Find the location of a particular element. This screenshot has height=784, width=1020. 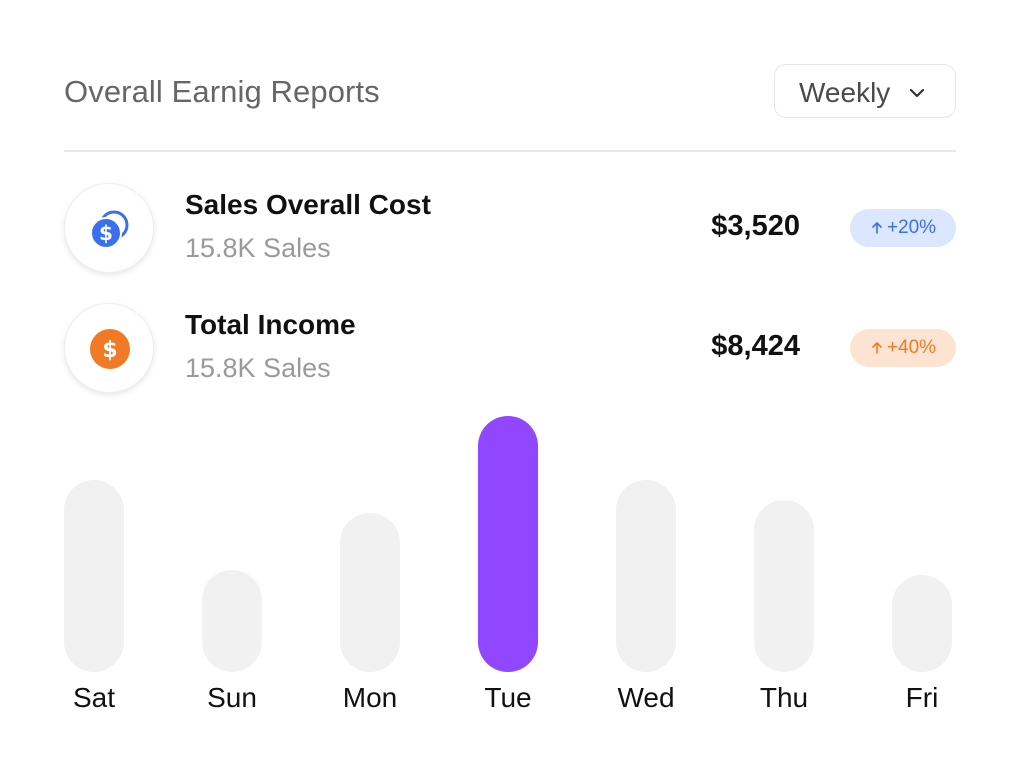

metric-amount: $3,520 is located at coordinates (755, 226).